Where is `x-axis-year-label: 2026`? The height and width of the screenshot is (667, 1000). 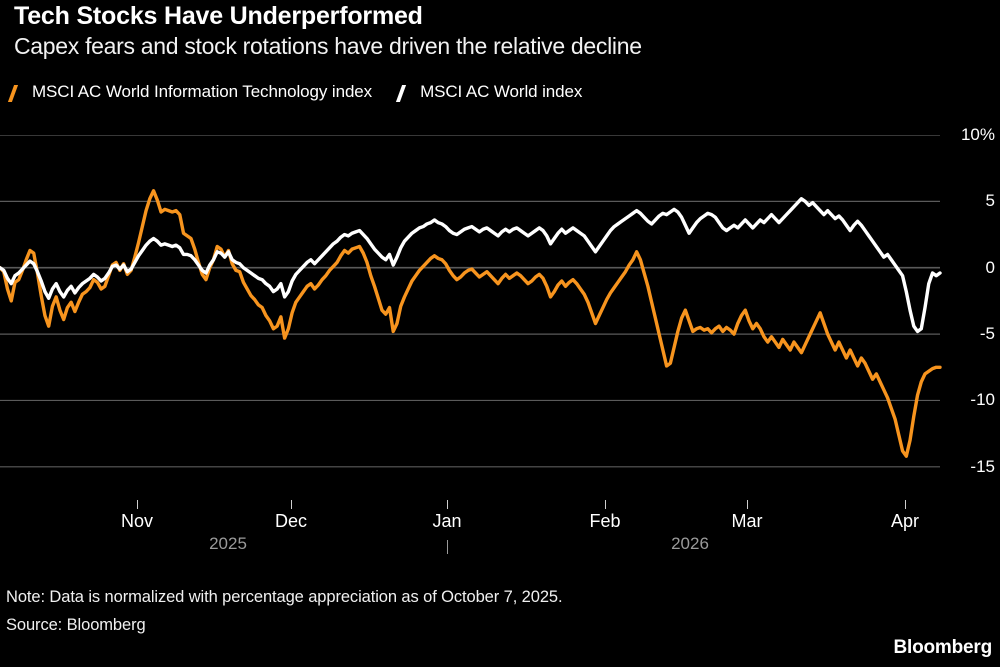
x-axis-year-label: 2026 is located at coordinates (690, 543).